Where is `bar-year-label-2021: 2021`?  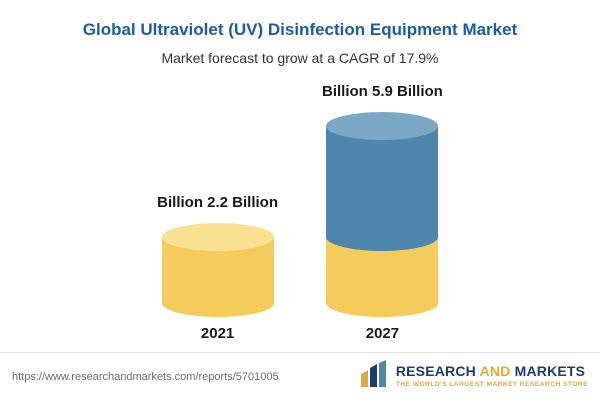
bar-year-label-2021: 2021 is located at coordinates (217, 333).